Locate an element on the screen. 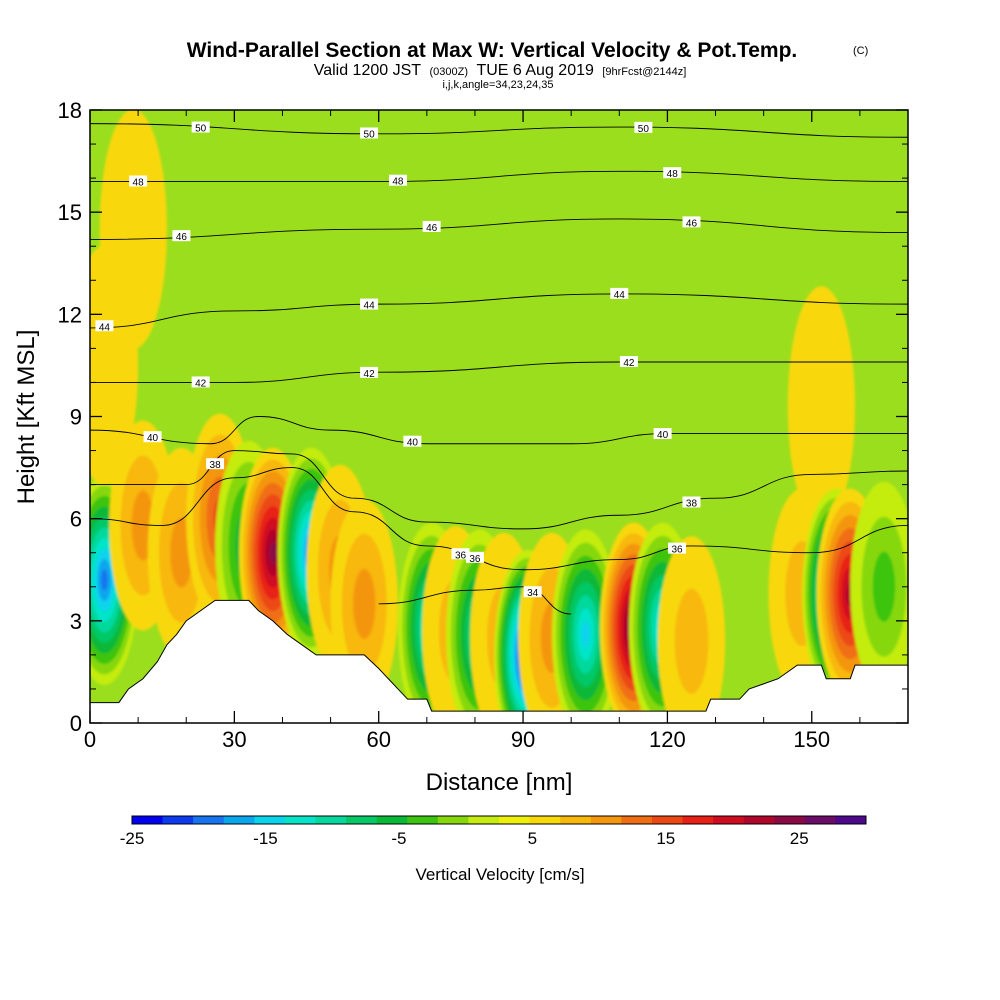 This screenshot has width=1000, height=1000. y-tick-label: 6 is located at coordinates (76, 519).